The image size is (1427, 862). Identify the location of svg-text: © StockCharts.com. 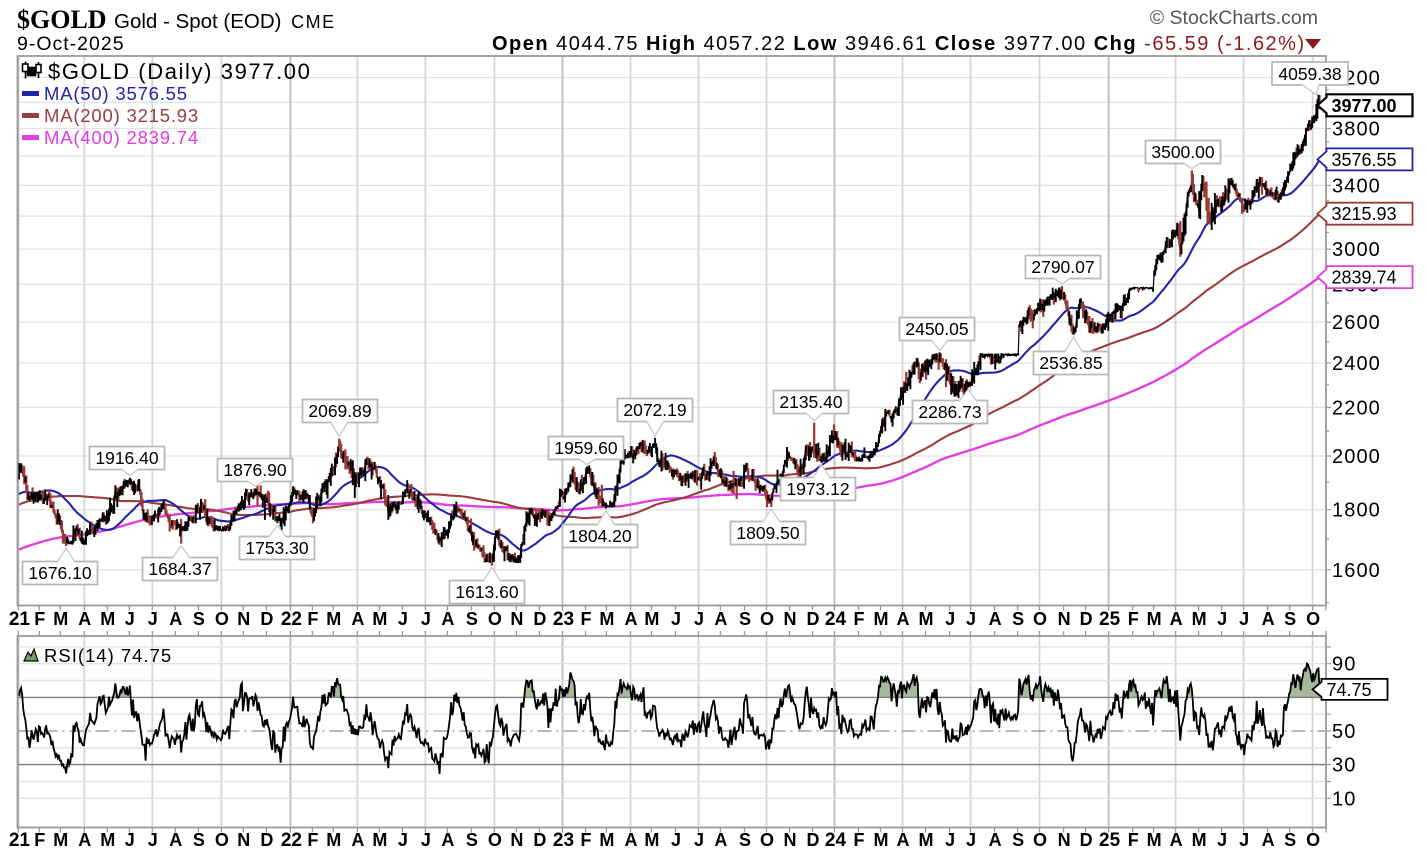
(1234, 18).